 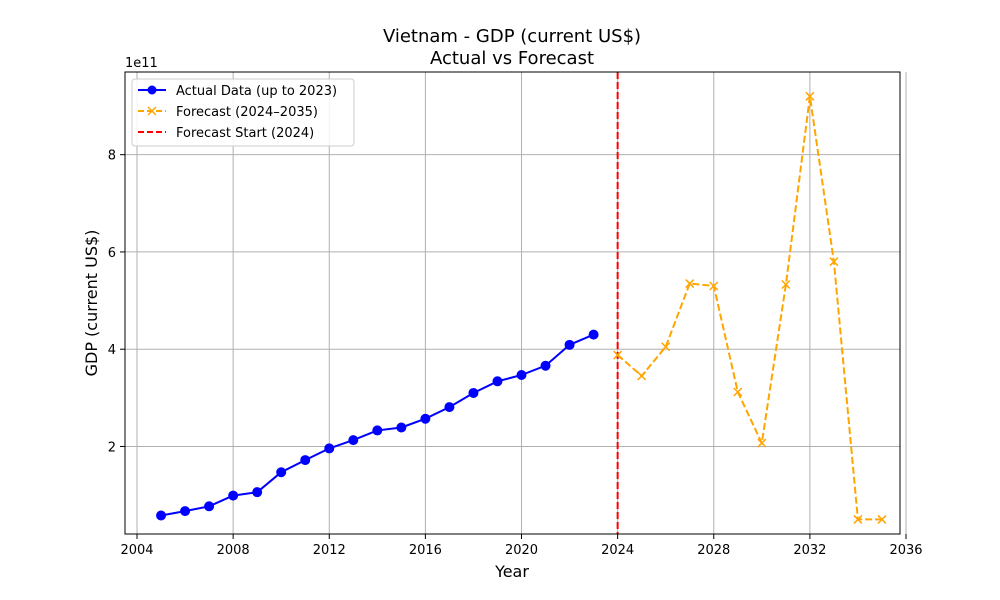 What do you see at coordinates (329, 550) in the screenshot?
I see `x-tick-label: 2012` at bounding box center [329, 550].